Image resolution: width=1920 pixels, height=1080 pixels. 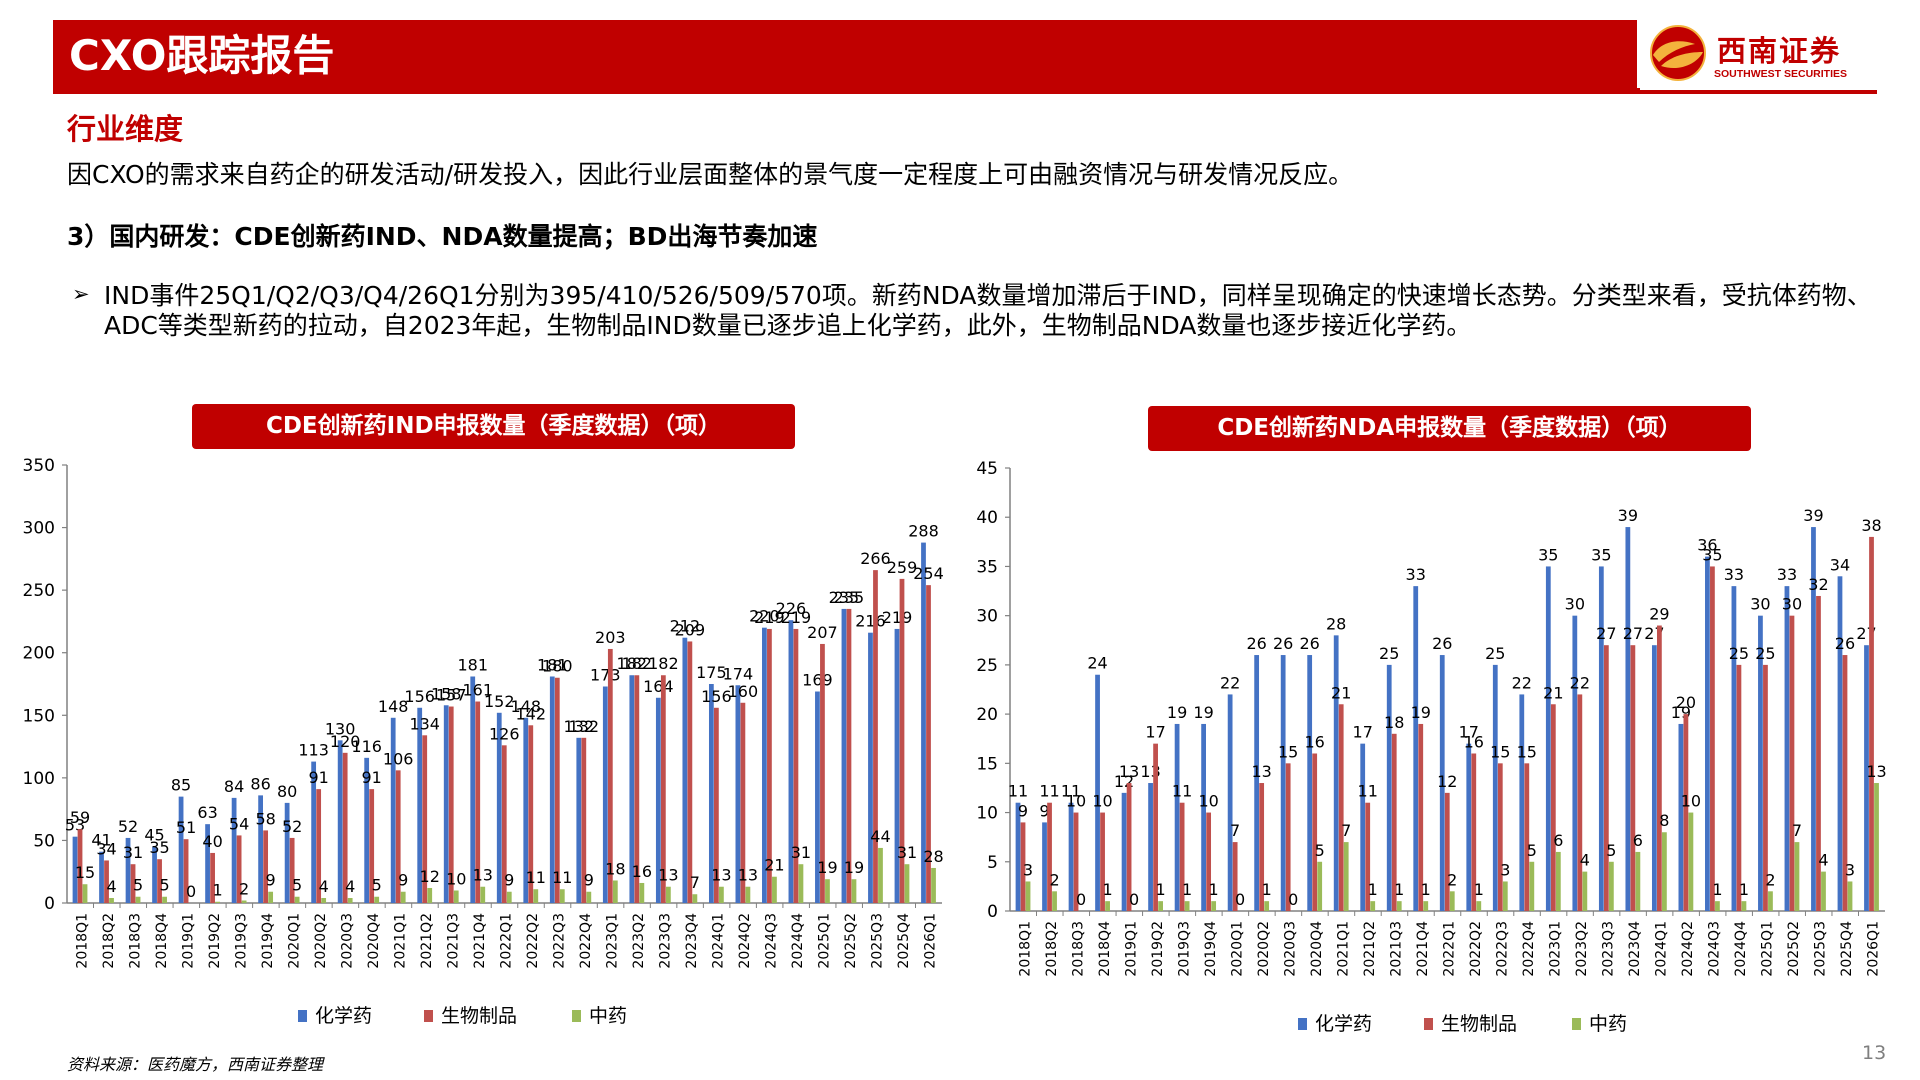 What do you see at coordinates (1558, 840) in the screenshot?
I see `data-label: 6` at bounding box center [1558, 840].